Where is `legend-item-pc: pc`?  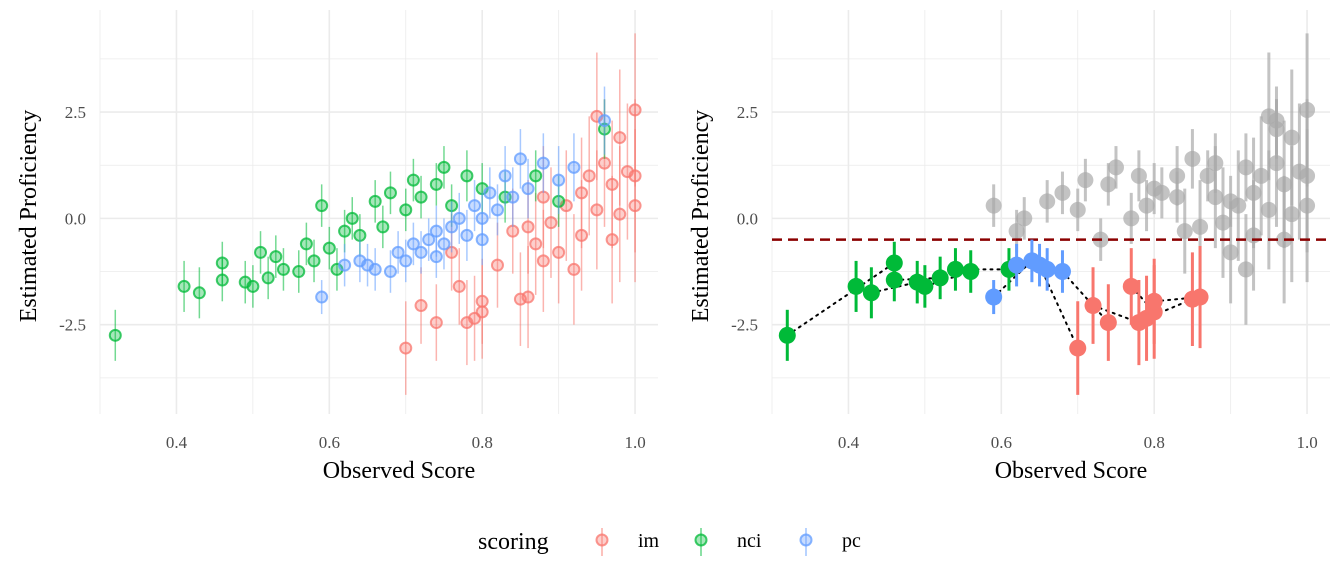 legend-item-pc: pc is located at coordinates (830, 542).